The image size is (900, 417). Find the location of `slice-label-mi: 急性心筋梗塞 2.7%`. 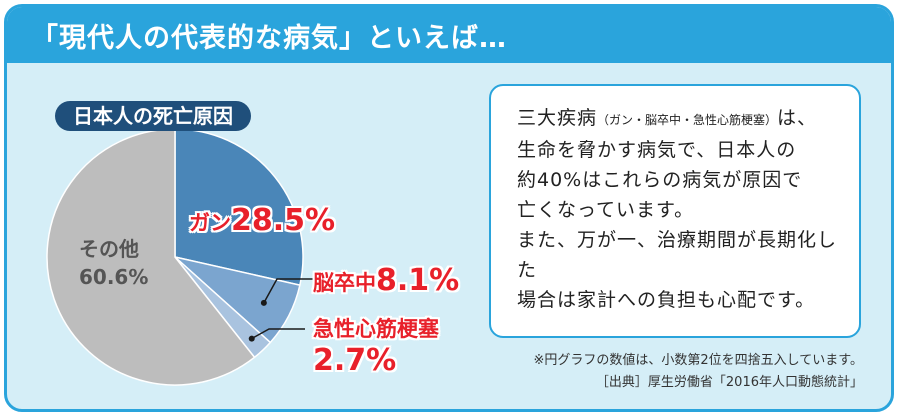

slice-label-mi: 急性心筋梗塞 2.7% is located at coordinates (376, 345).